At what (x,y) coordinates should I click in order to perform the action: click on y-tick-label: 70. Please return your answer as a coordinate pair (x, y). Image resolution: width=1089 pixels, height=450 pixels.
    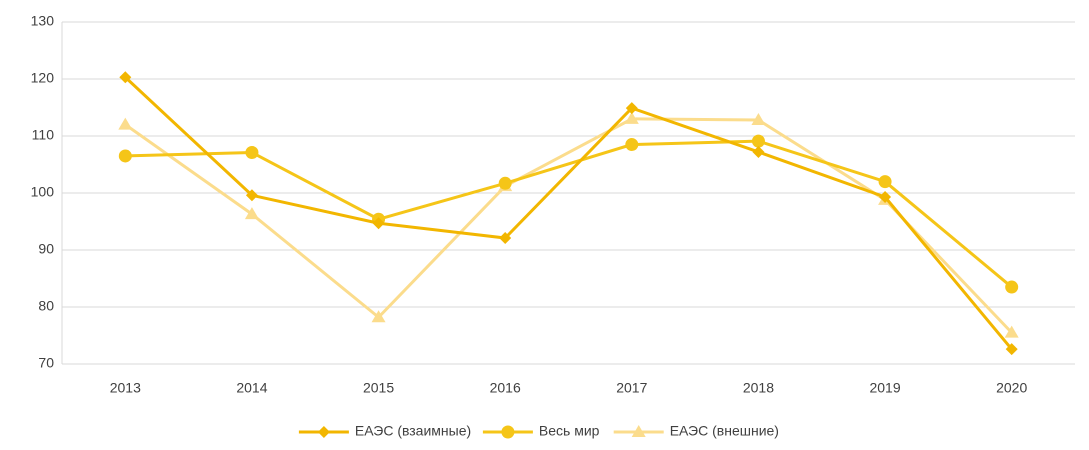
    Looking at the image, I should click on (46, 363).